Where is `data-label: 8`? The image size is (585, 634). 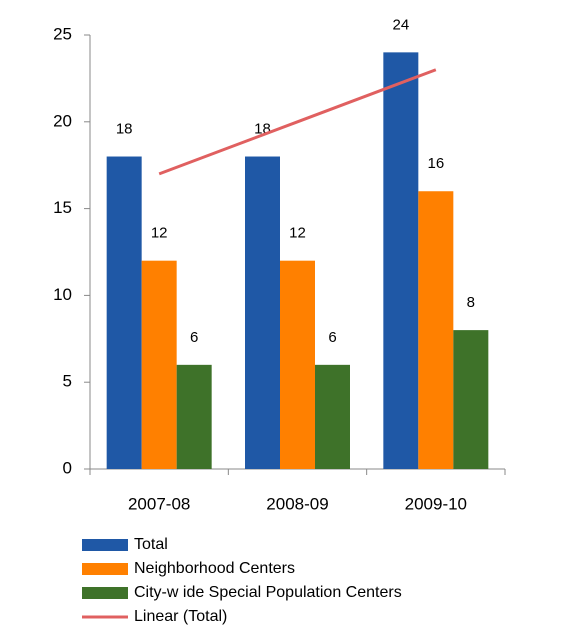
data-label: 8 is located at coordinates (471, 302).